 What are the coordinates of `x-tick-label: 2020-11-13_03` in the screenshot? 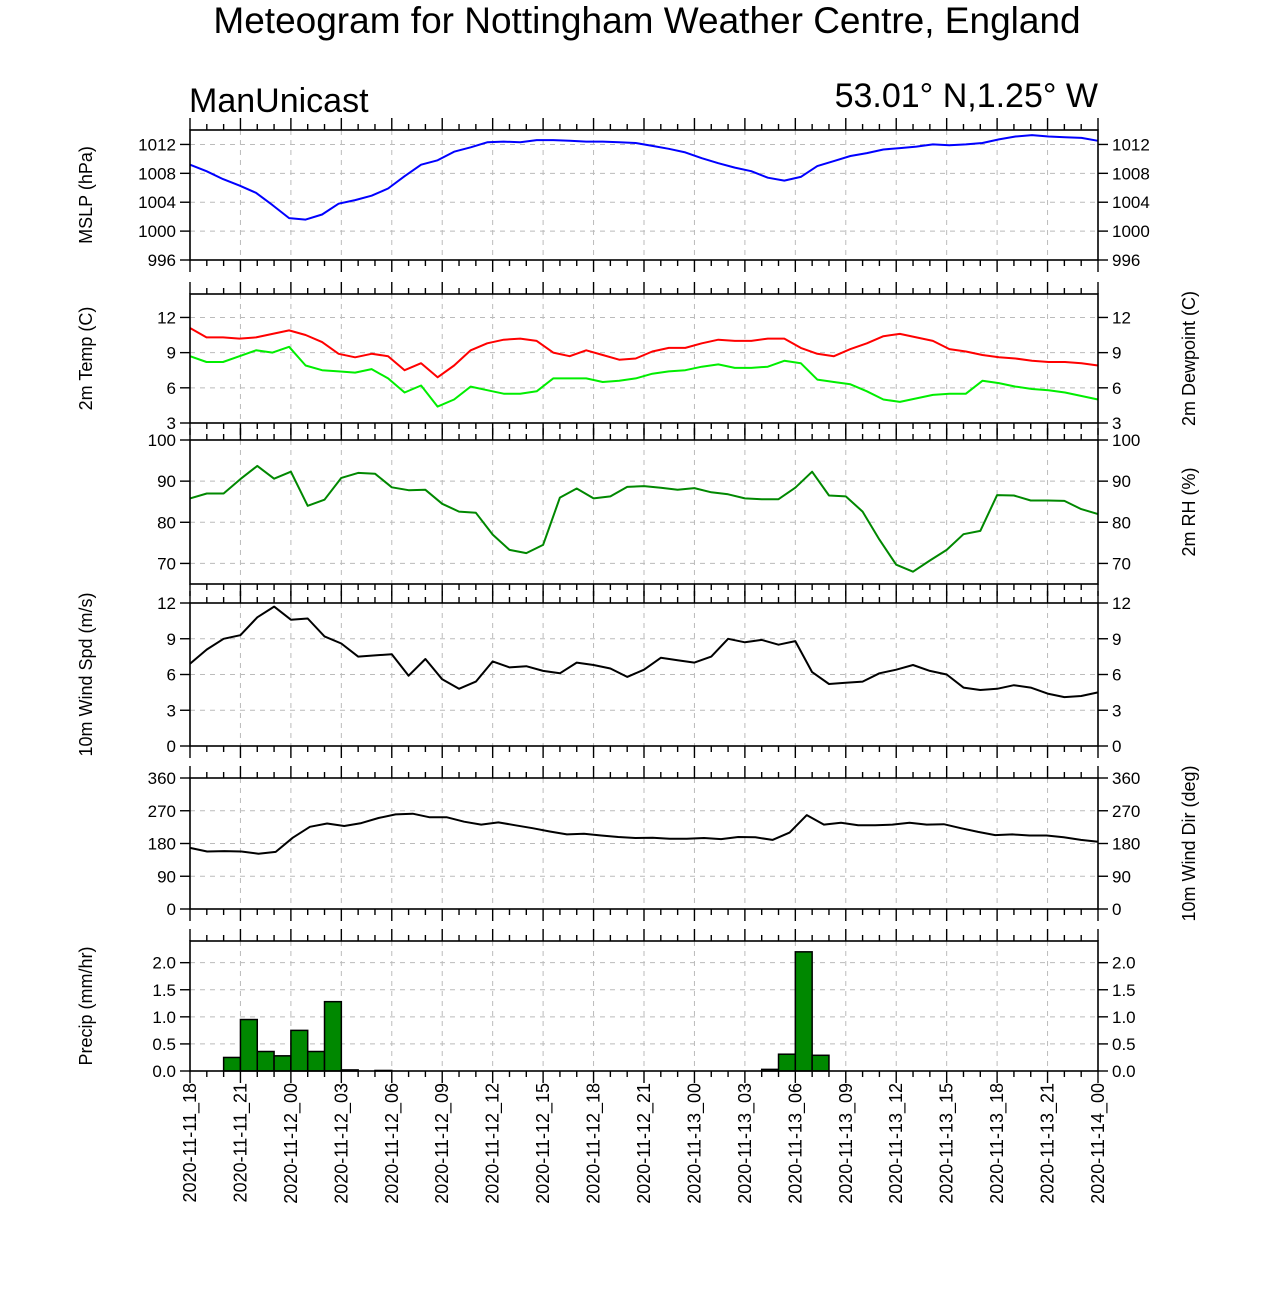 It's located at (745, 1143).